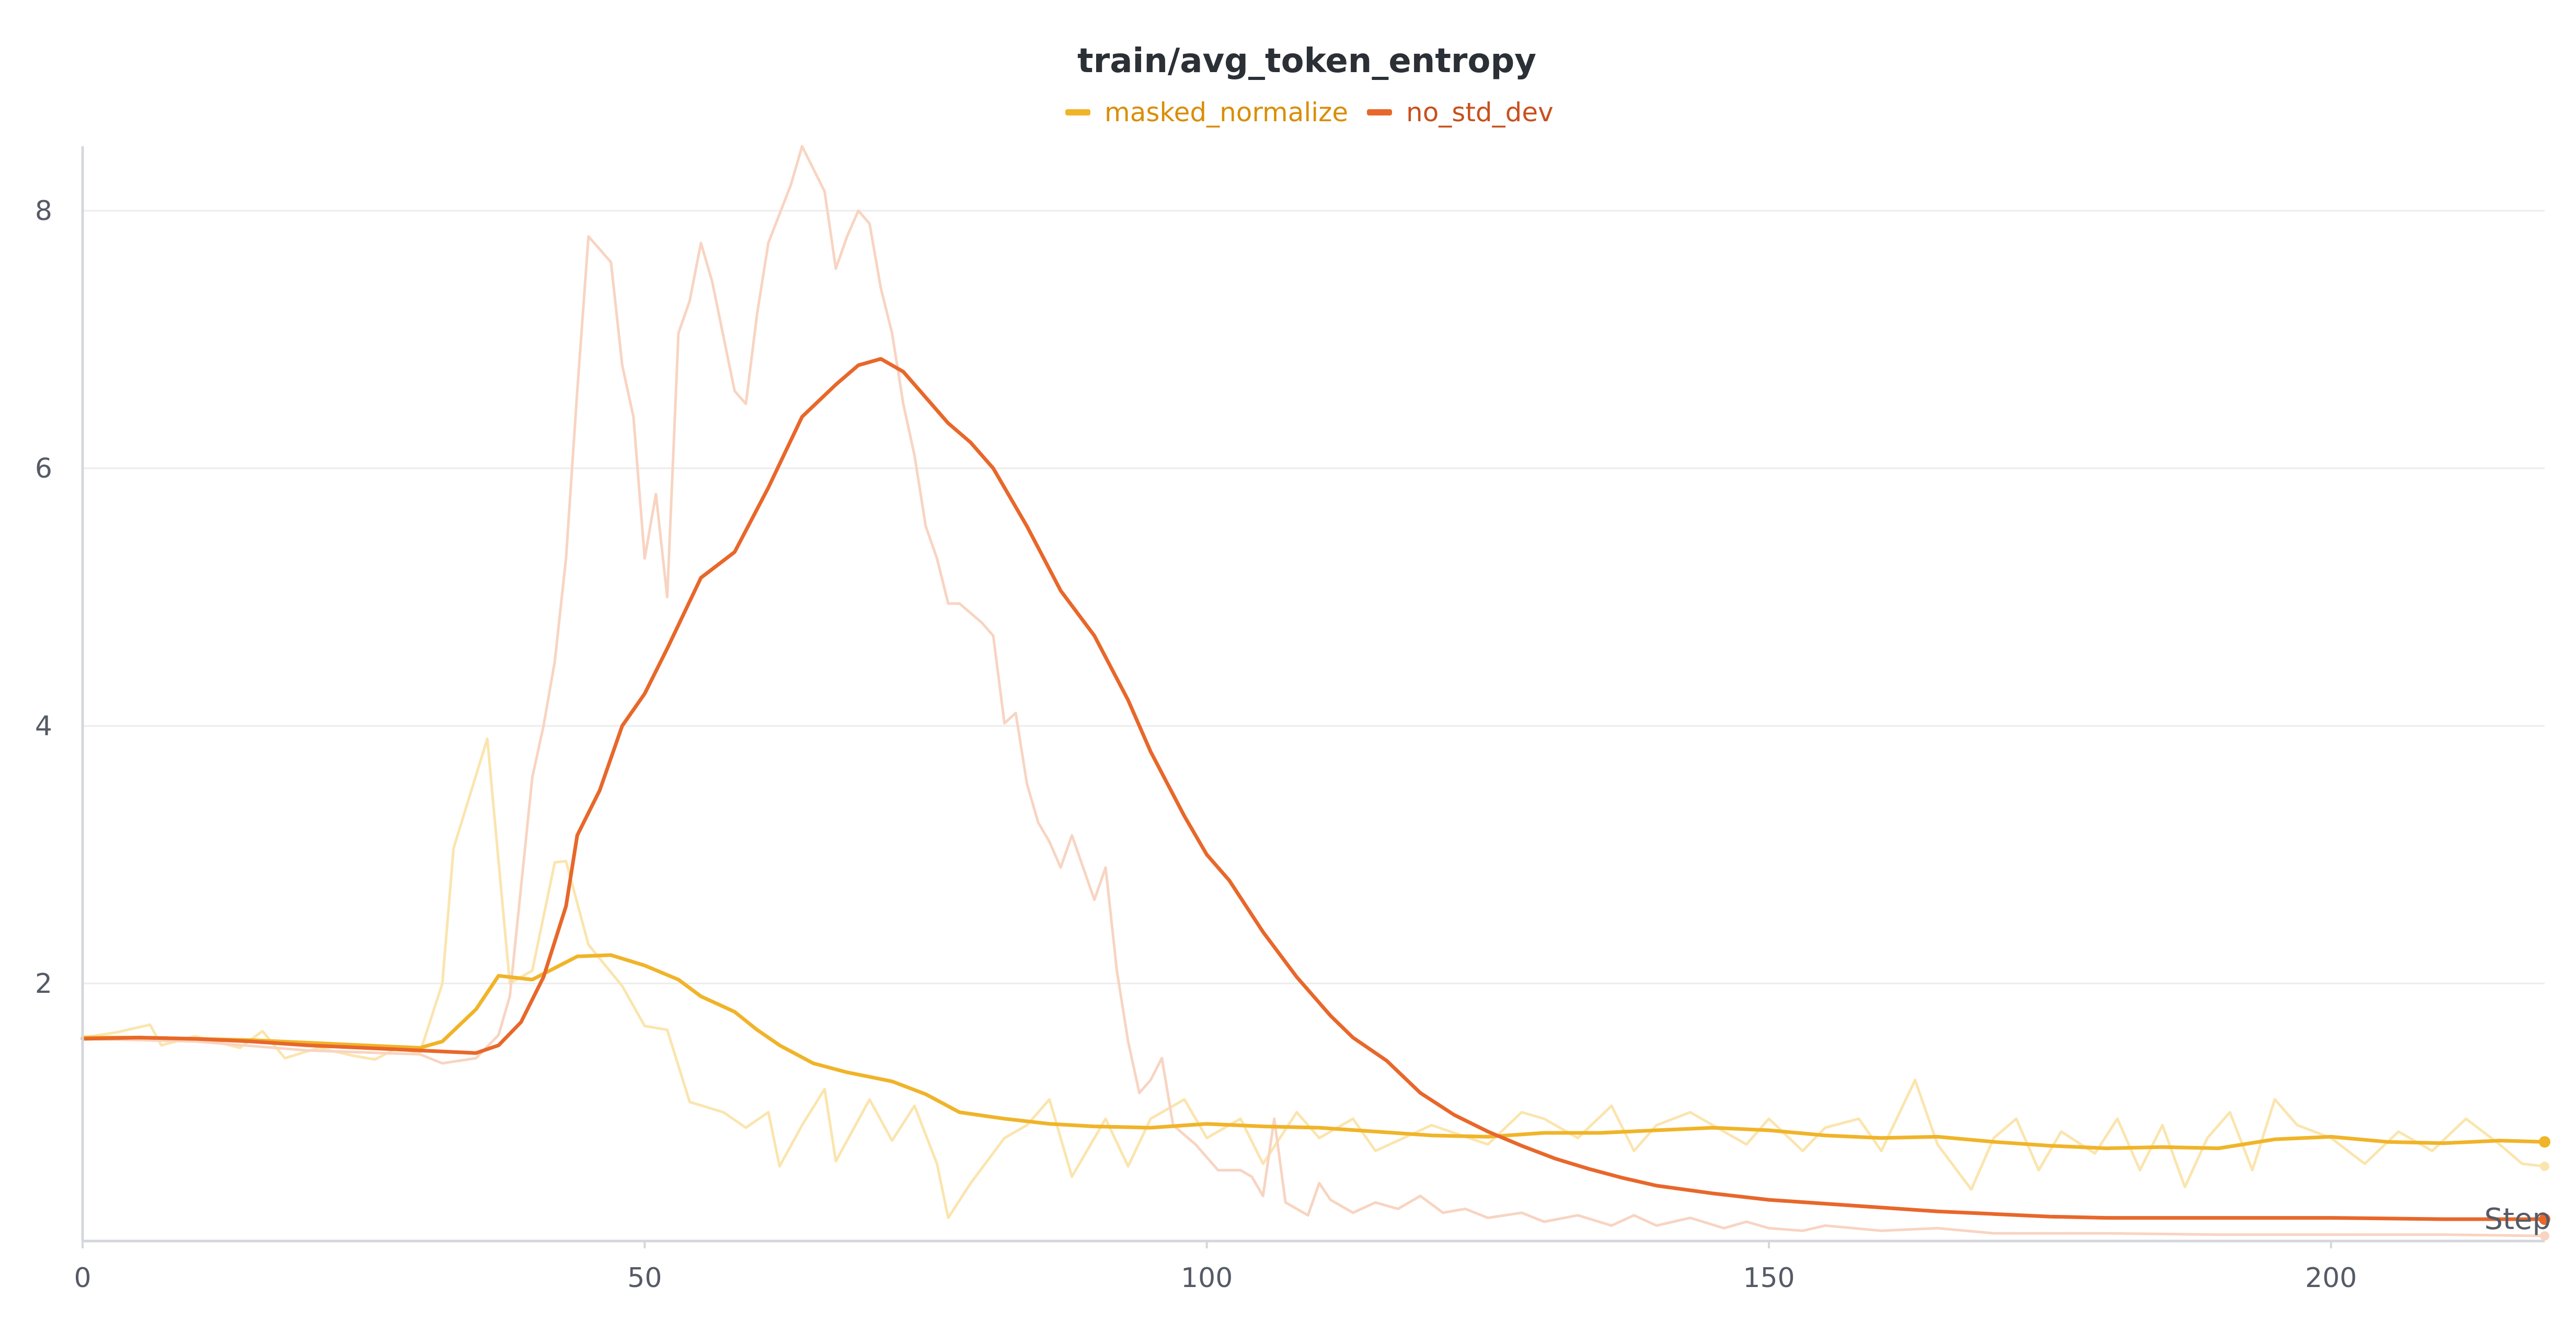 The height and width of the screenshot is (1321, 2576). Describe the element at coordinates (1480, 112) in the screenshot. I see `legend-label-no-std-dev: no_std_dev` at that location.